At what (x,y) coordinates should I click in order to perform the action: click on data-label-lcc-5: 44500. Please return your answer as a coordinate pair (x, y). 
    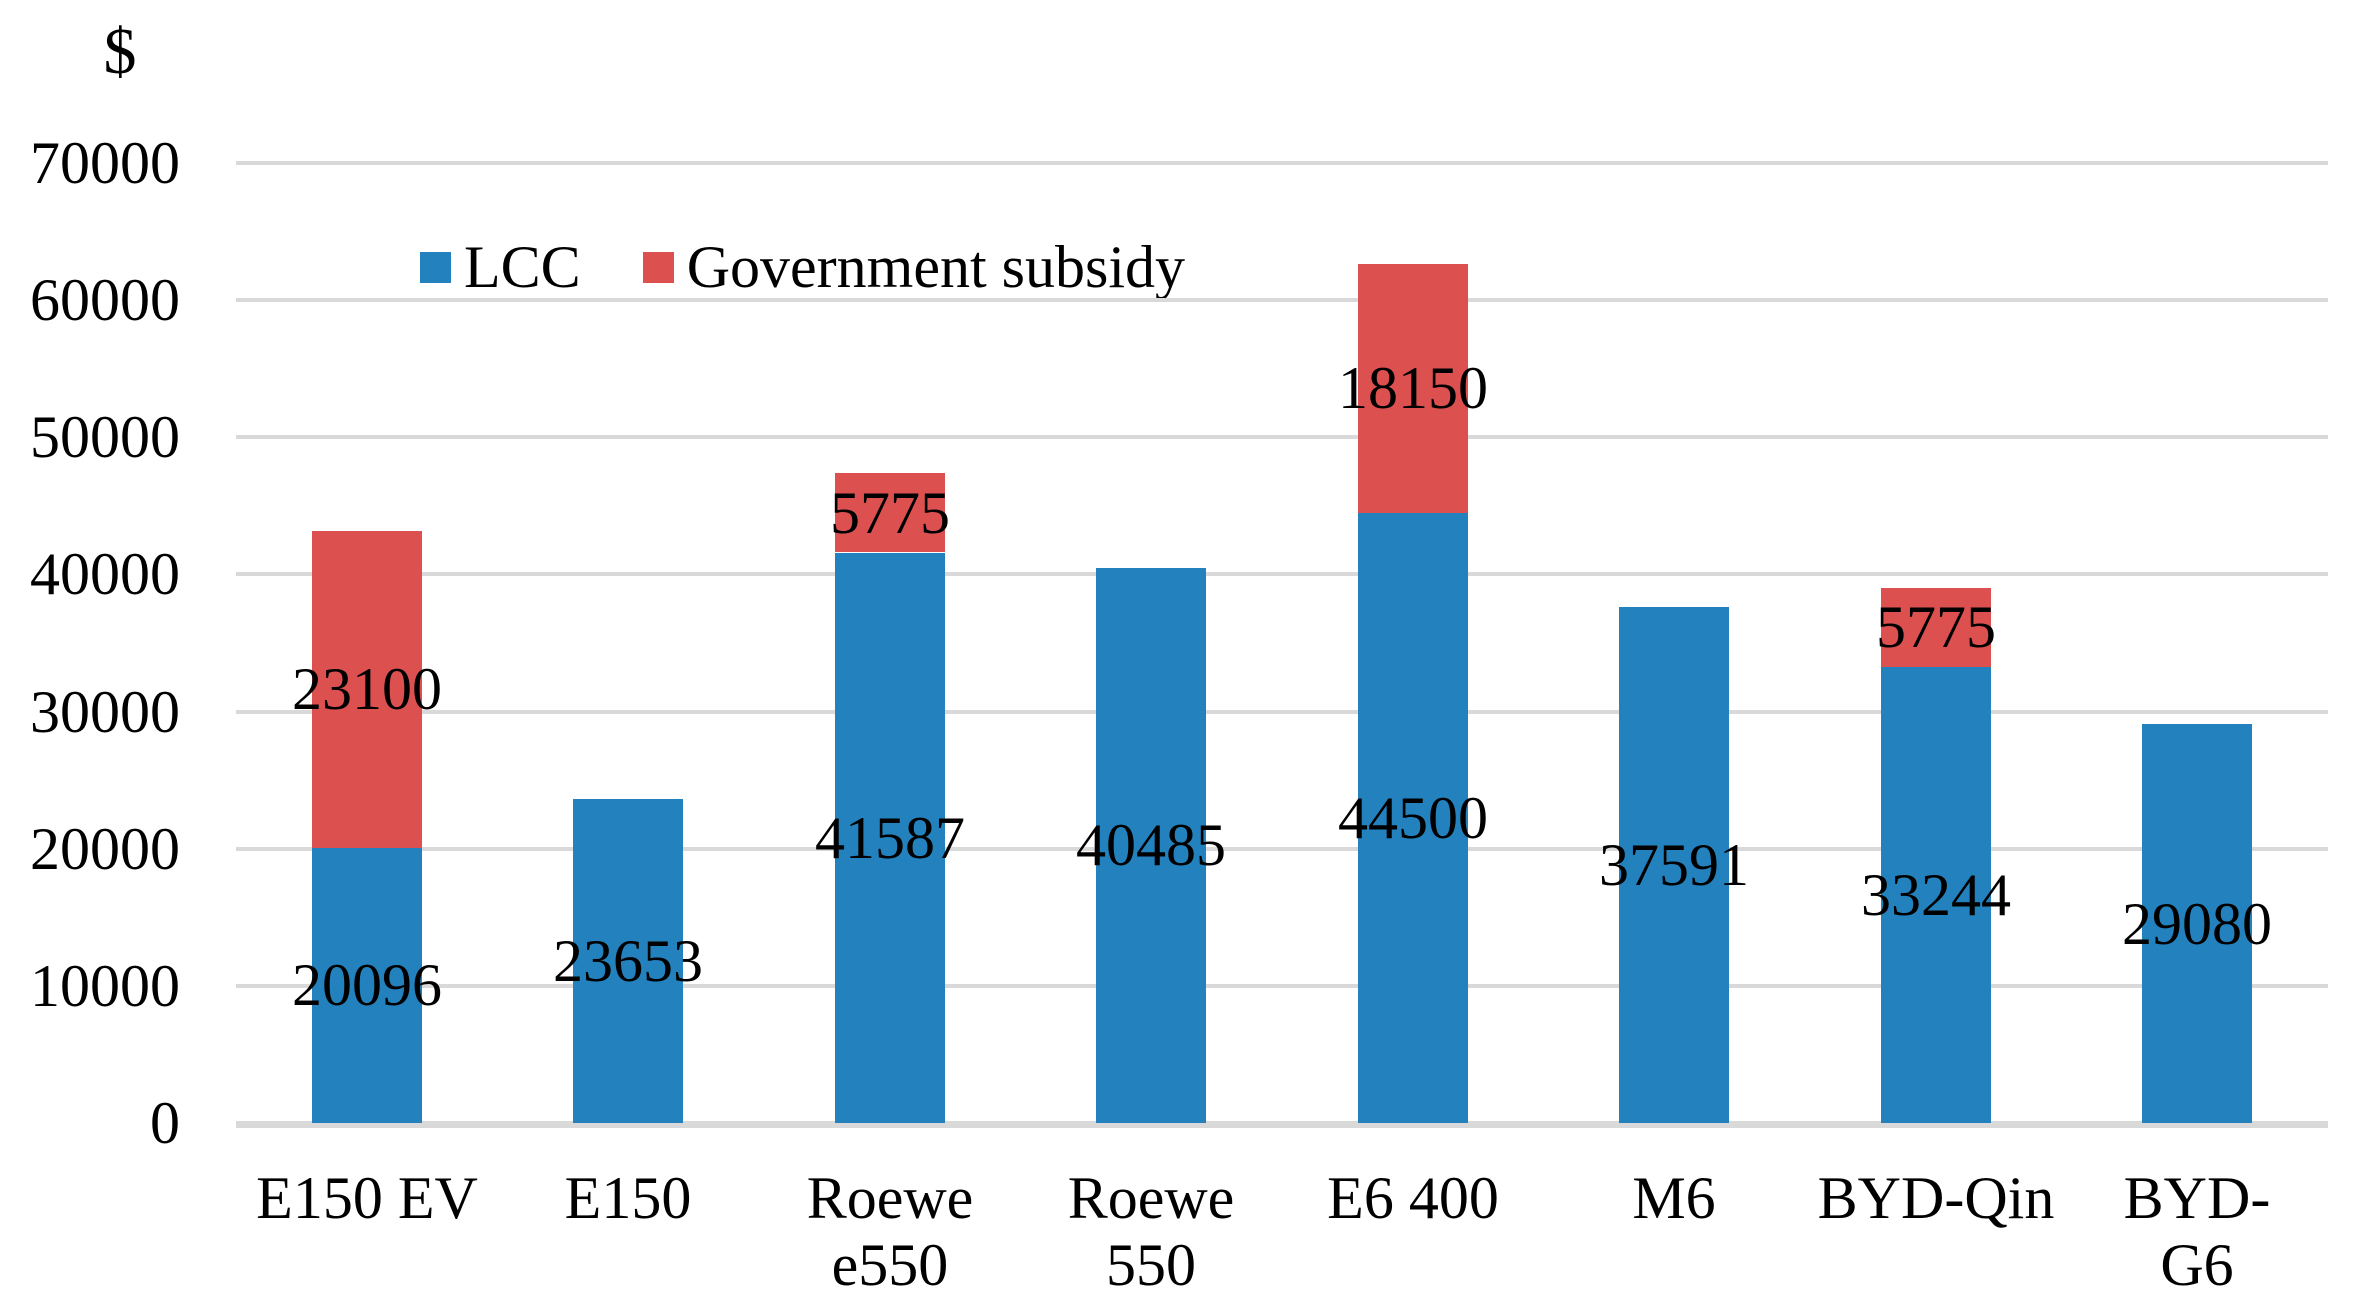
    Looking at the image, I should click on (1413, 818).